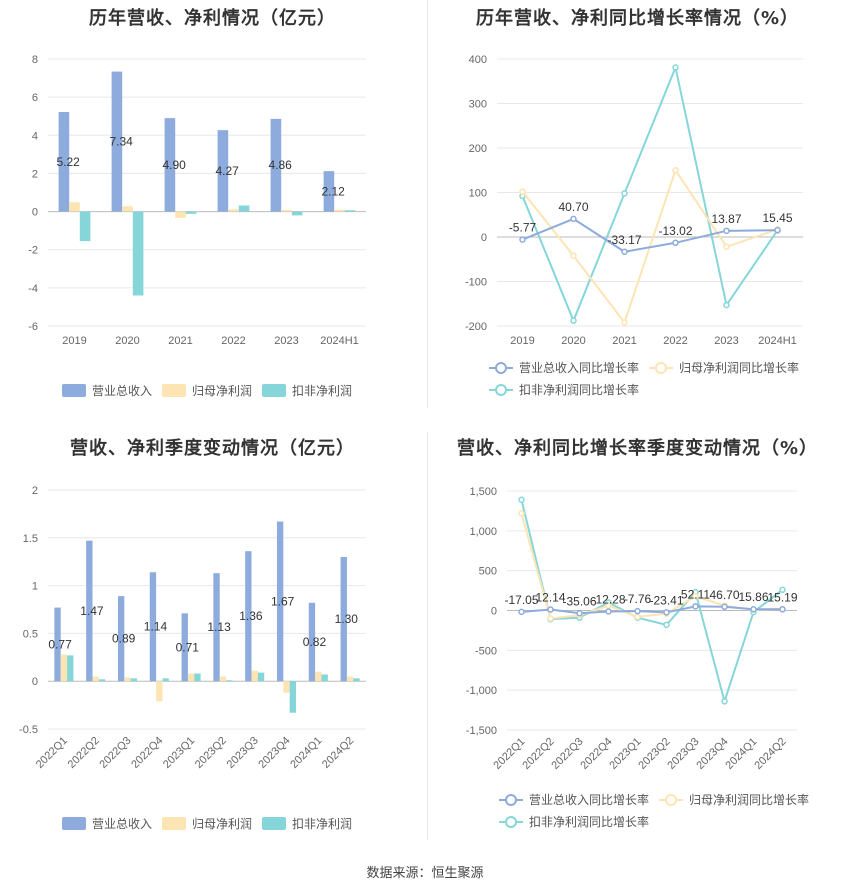  What do you see at coordinates (488, 572) in the screenshot?
I see `y-tick-label: 500` at bounding box center [488, 572].